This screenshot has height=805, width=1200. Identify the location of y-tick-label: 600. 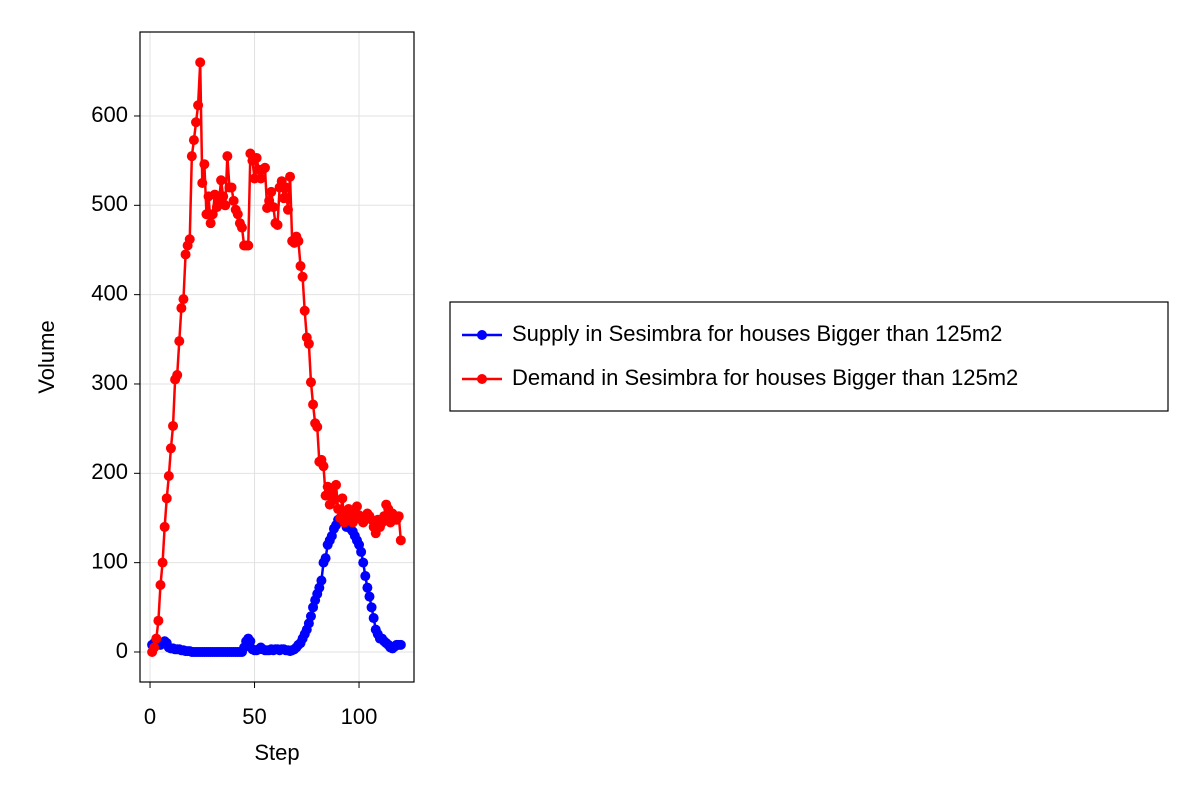
(109, 114).